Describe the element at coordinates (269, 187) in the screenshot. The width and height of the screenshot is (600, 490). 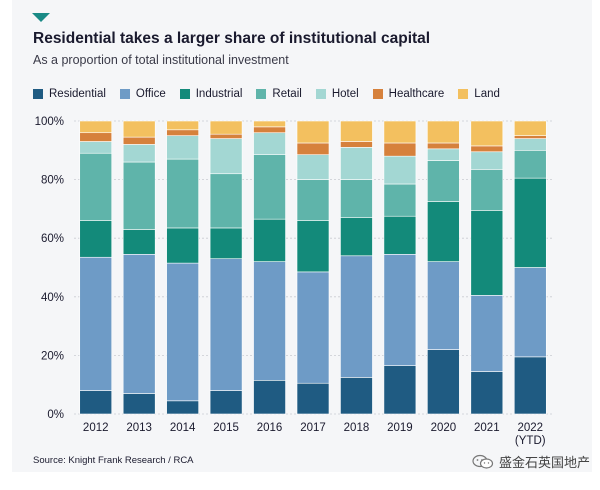
I see `bar-segment-retail-2016` at that location.